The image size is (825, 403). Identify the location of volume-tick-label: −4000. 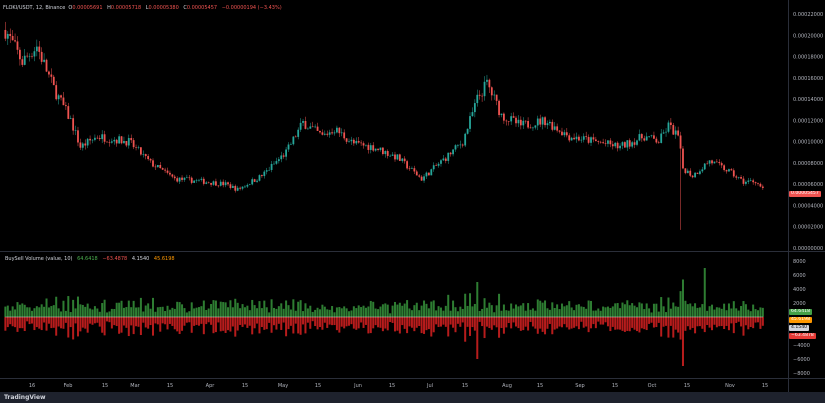
(801, 346).